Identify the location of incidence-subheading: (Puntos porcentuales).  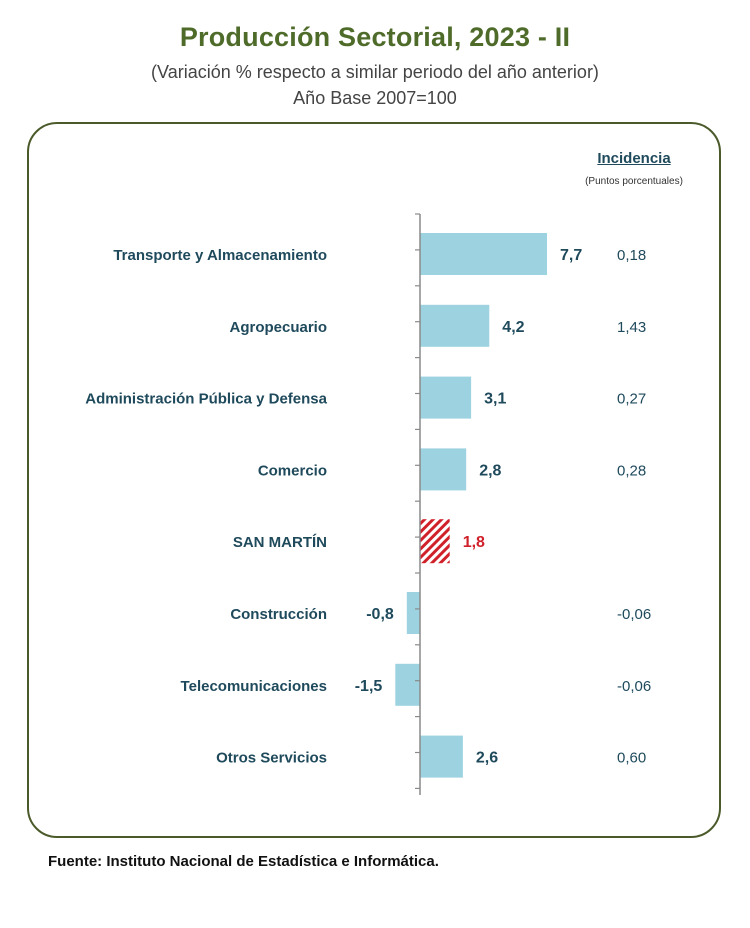
(634, 181).